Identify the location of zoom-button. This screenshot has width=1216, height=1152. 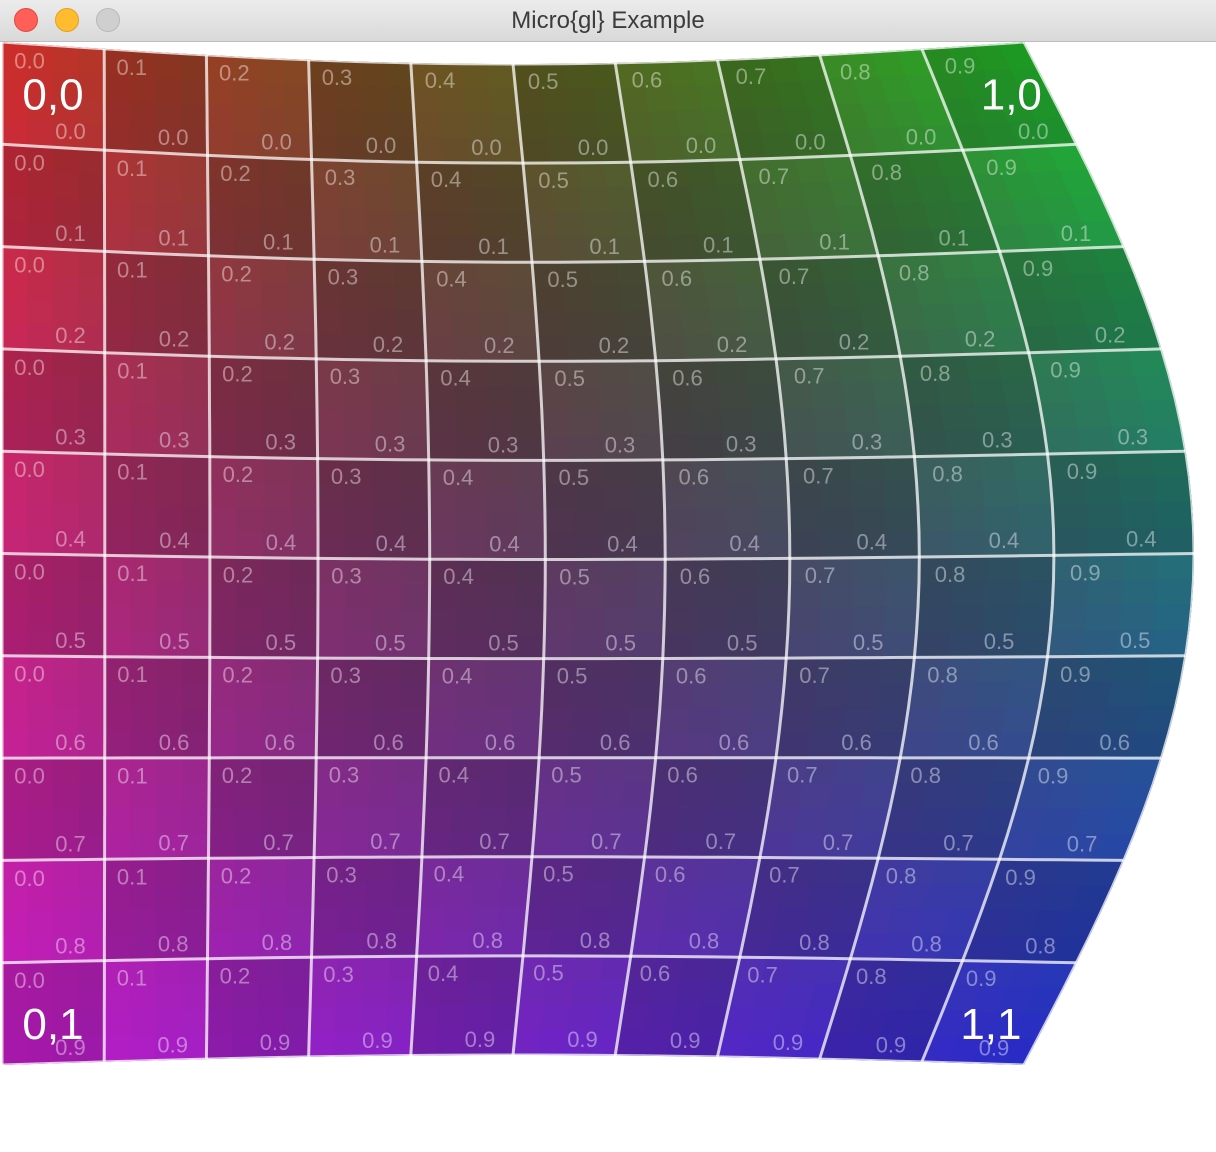
(108, 20).